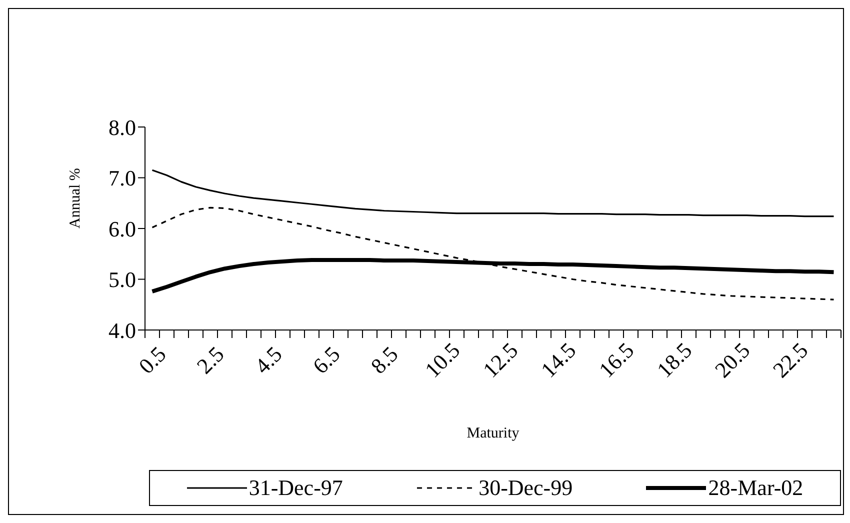 This screenshot has height=523, width=850. Describe the element at coordinates (616, 360) in the screenshot. I see `x-tick-label: 16.5` at that location.